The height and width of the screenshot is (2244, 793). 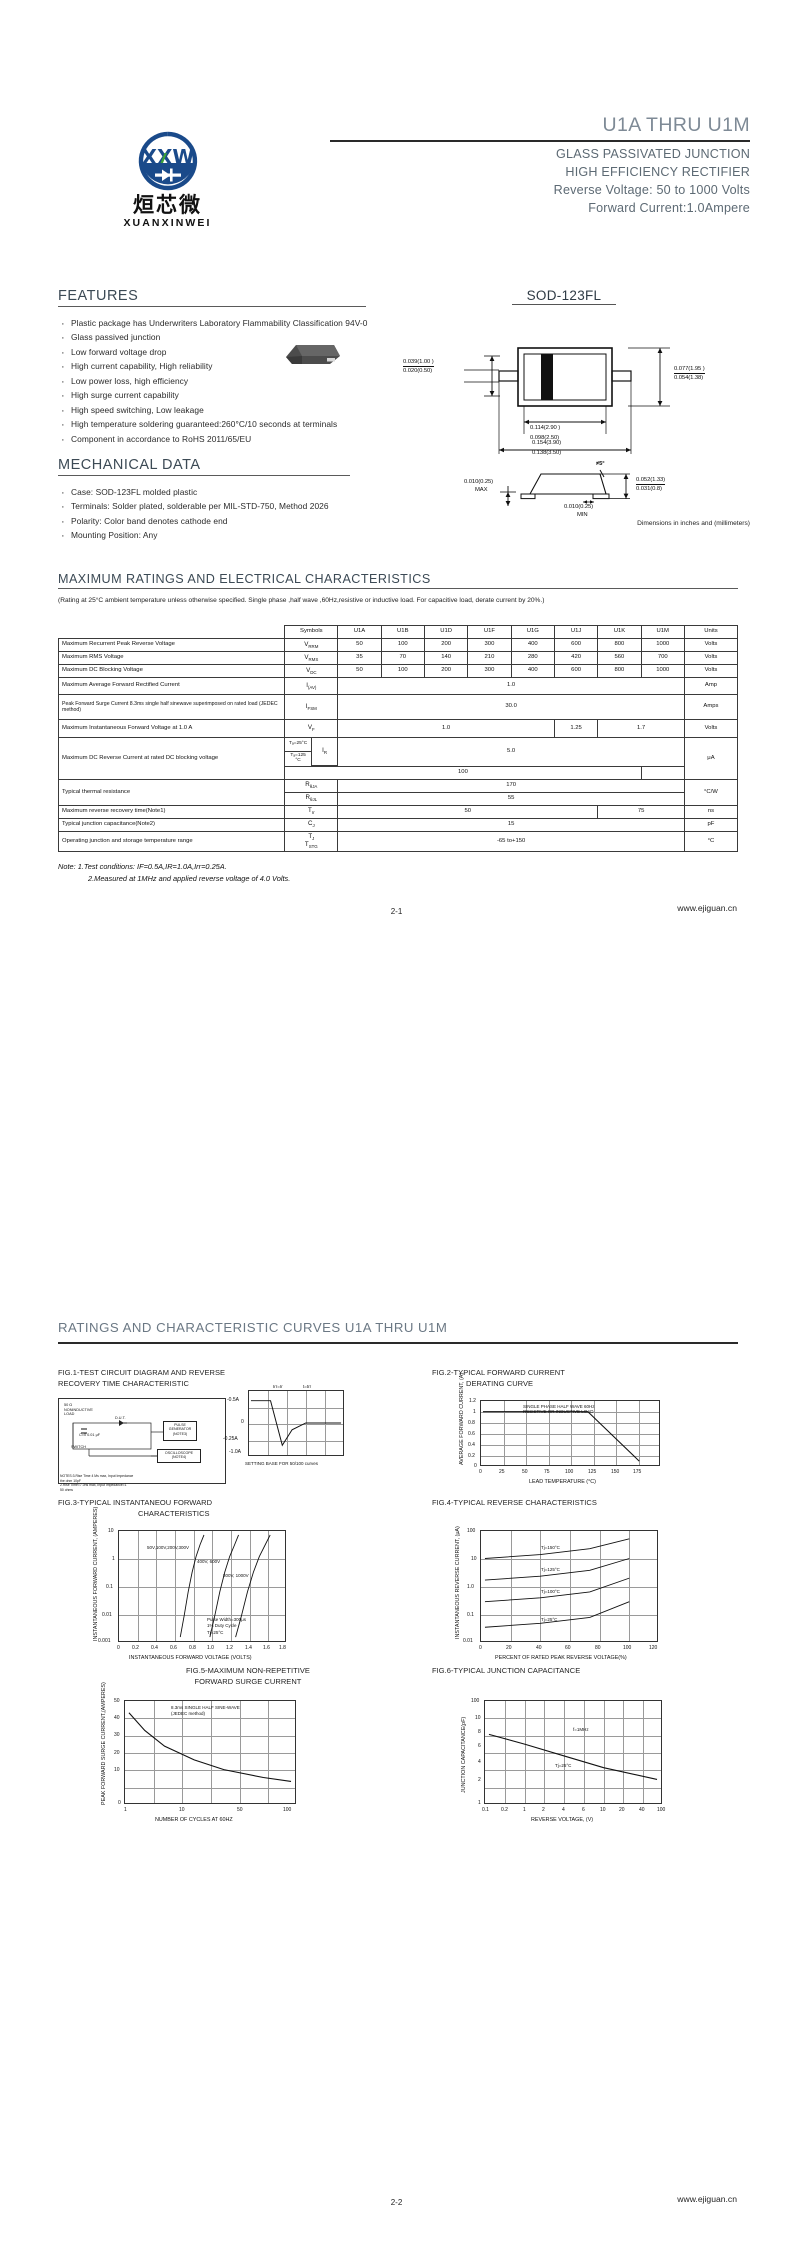 I want to click on y-tick-label: 4, so click(x=479, y=1762).